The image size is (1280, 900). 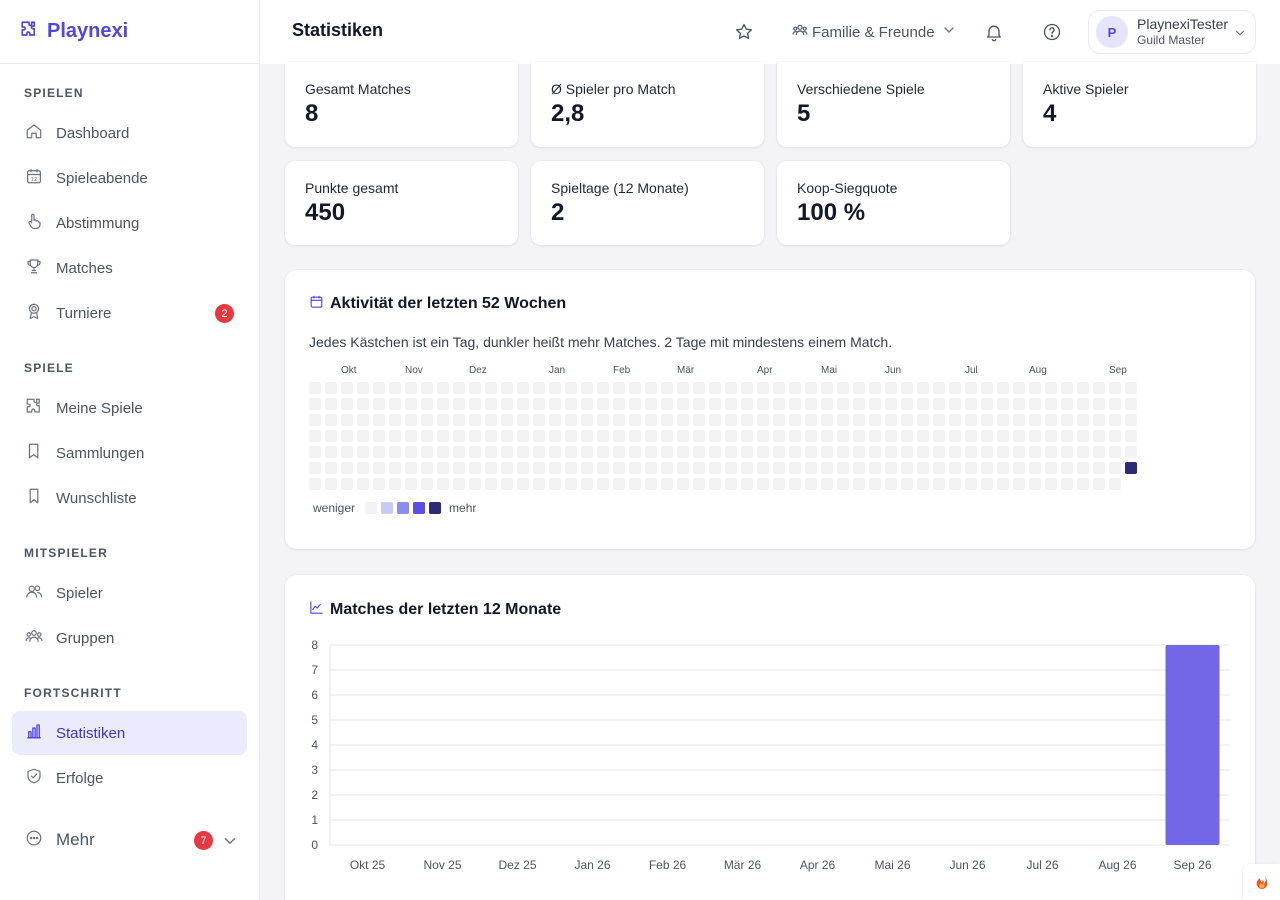 What do you see at coordinates (129, 638) in the screenshot?
I see `sidebar-item-gruppen: Gruppen` at bounding box center [129, 638].